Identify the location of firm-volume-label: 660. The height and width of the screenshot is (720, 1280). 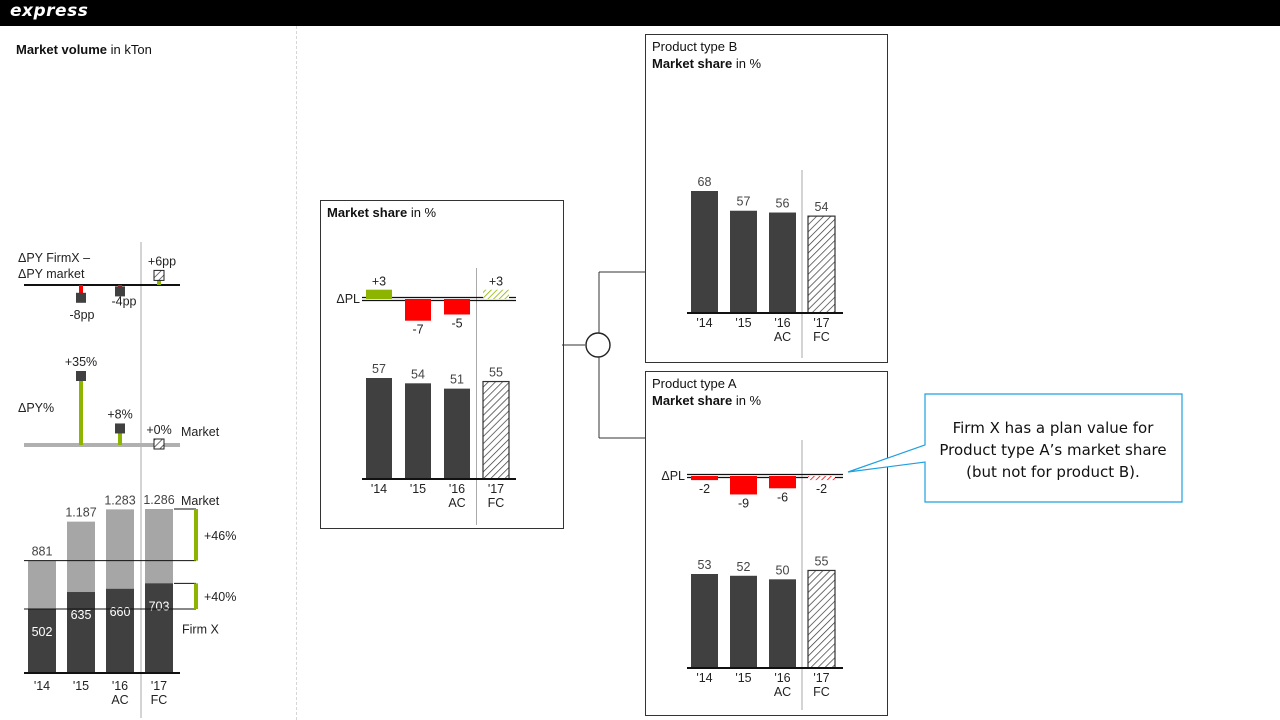
(120, 612).